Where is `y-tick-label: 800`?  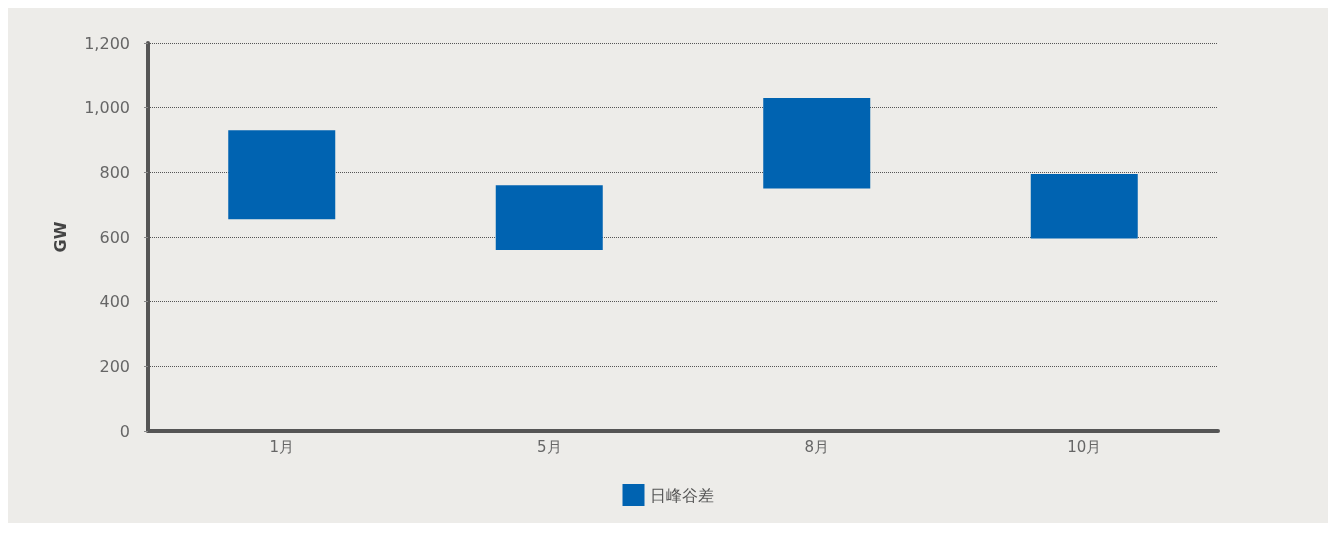
y-tick-label: 800 is located at coordinates (114, 172).